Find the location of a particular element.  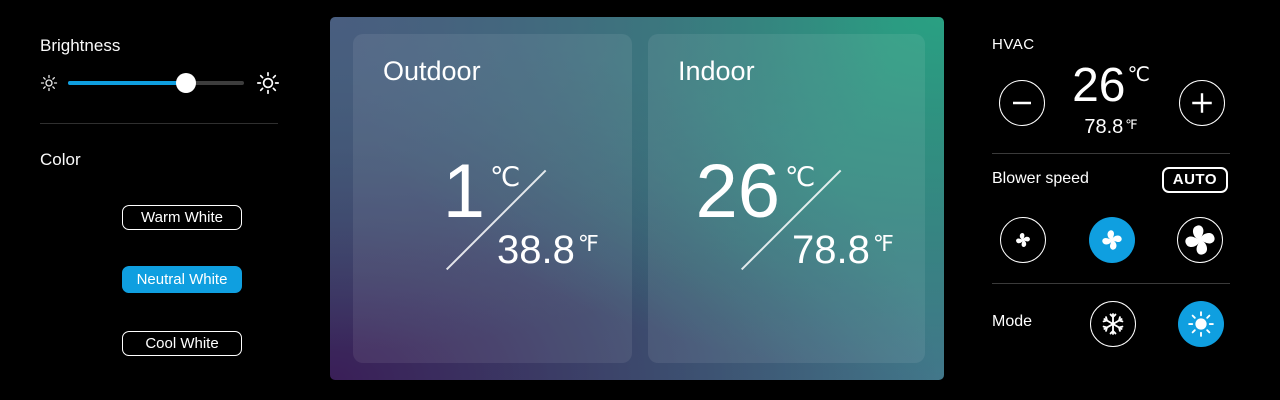

setpoint-fahrenheit-unit: ℉ is located at coordinates (1131, 124).